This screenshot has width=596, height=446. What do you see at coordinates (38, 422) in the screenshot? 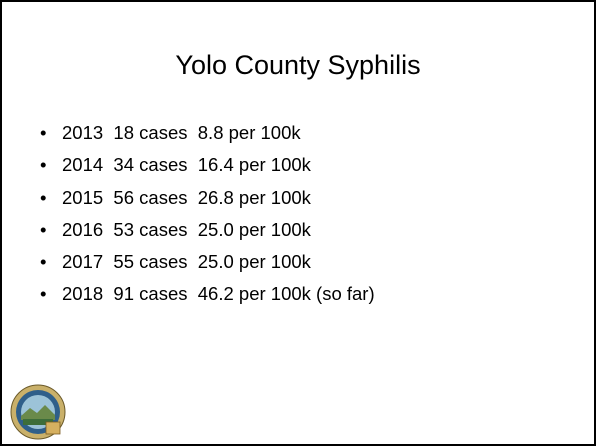
I see `seal-field` at bounding box center [38, 422].